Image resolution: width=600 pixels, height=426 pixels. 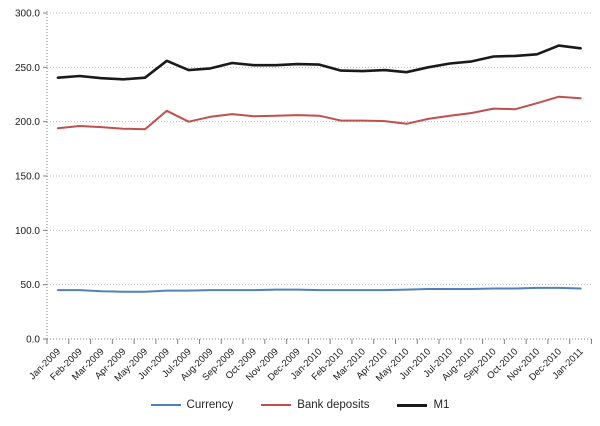 What do you see at coordinates (31, 285) in the screenshot?
I see `y-axis-label: 50.0` at bounding box center [31, 285].